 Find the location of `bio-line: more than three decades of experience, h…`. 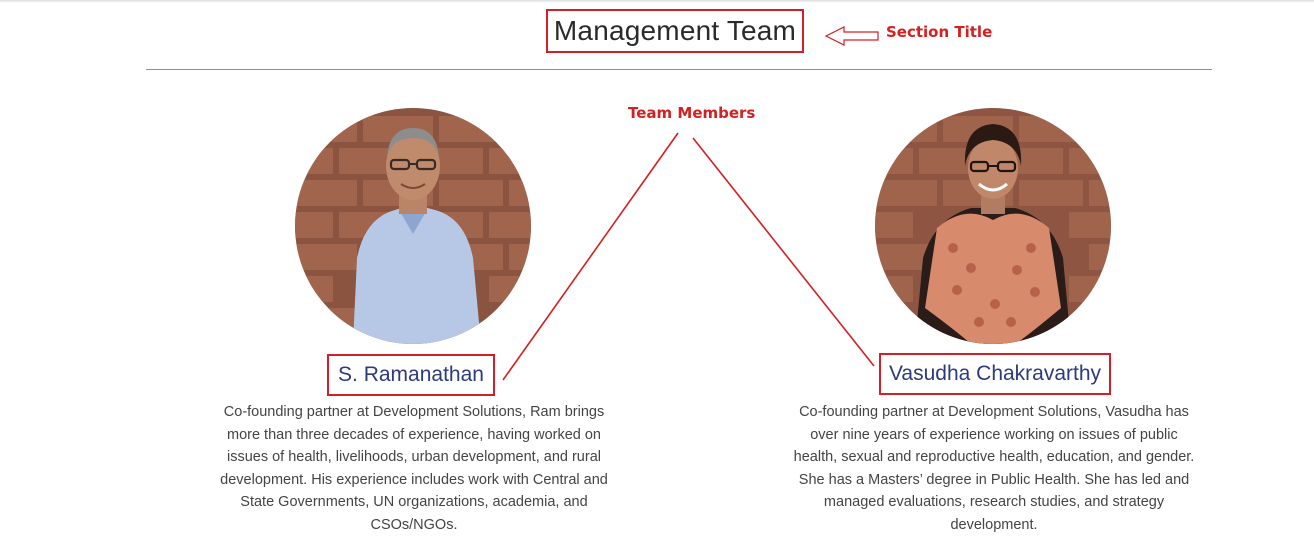

bio-line: more than three decades of experience, h… is located at coordinates (413, 434).